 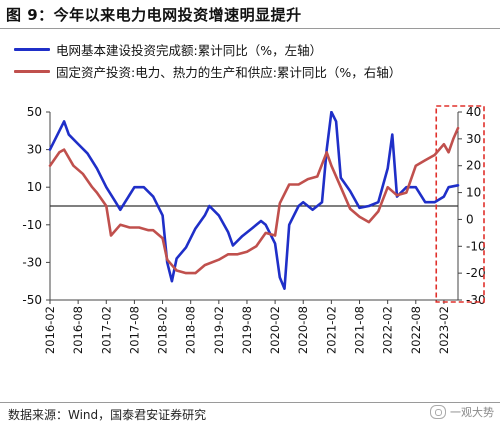 What do you see at coordinates (134, 330) in the screenshot?
I see `x-tick-label: 2017-08` at bounding box center [134, 330].